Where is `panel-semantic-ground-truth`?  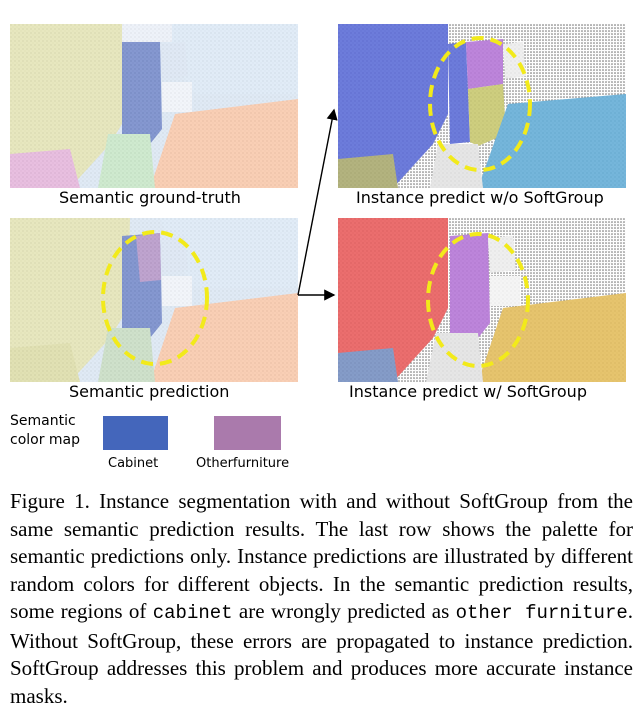
panel-semantic-ground-truth is located at coordinates (154, 106).